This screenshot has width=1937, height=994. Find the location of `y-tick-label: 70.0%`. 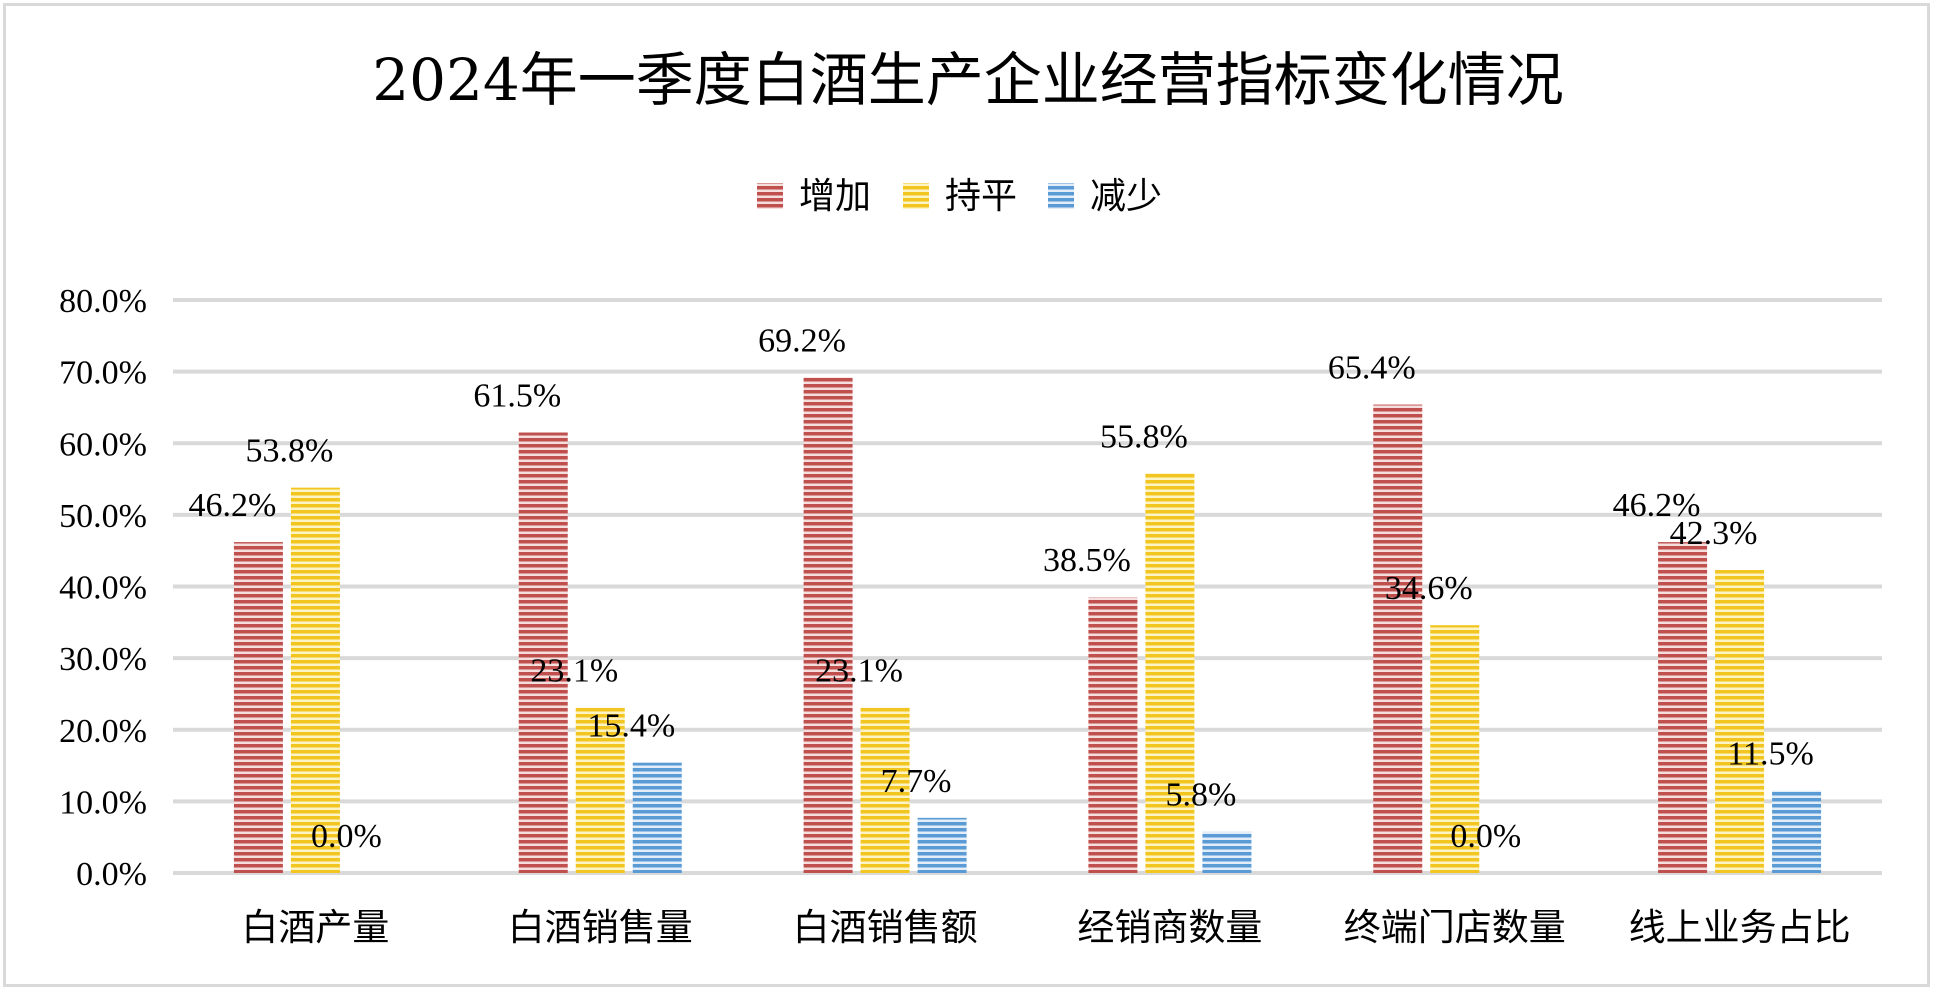

y-tick-label: 70.0% is located at coordinates (103, 373).